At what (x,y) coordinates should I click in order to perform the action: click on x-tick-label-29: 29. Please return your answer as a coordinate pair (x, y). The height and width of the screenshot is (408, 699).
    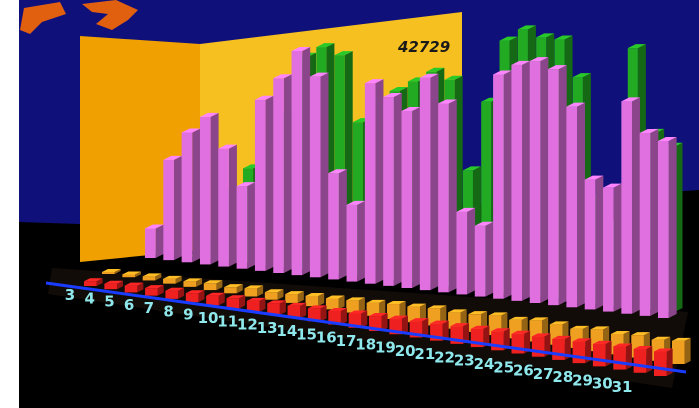
    Looking at the image, I should click on (582, 380).